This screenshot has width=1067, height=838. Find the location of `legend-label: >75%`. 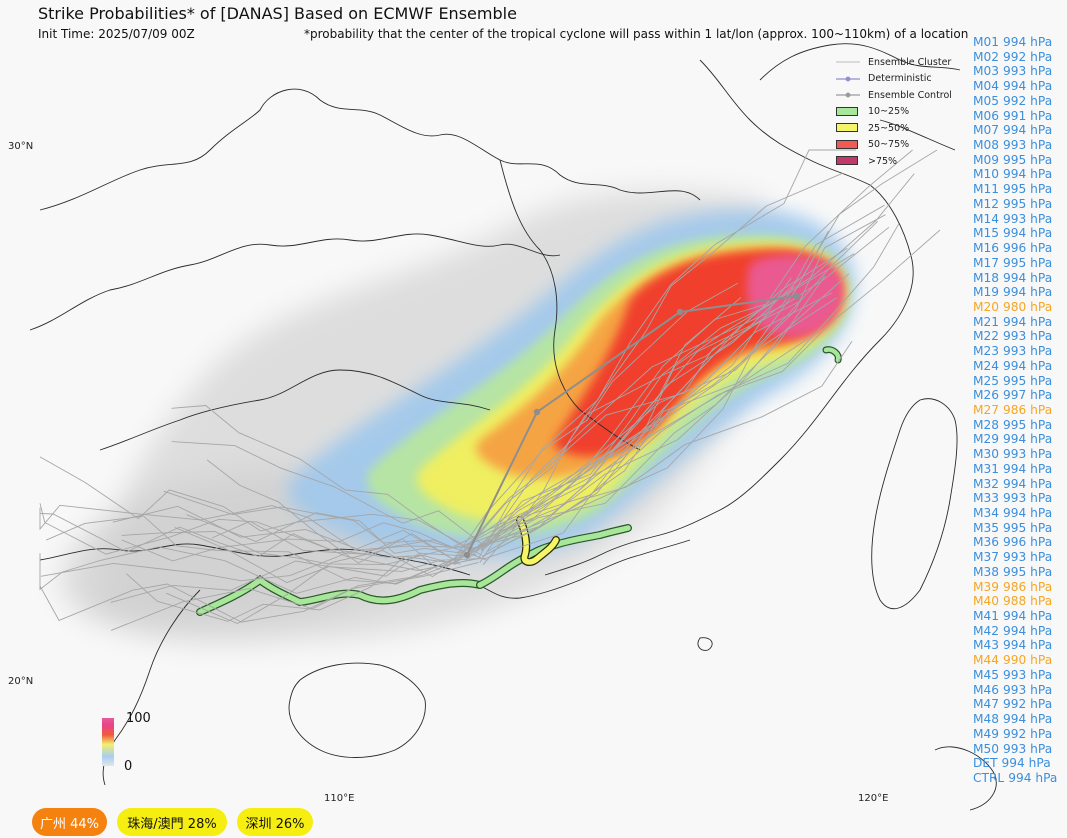

legend-label: >75% is located at coordinates (883, 161).